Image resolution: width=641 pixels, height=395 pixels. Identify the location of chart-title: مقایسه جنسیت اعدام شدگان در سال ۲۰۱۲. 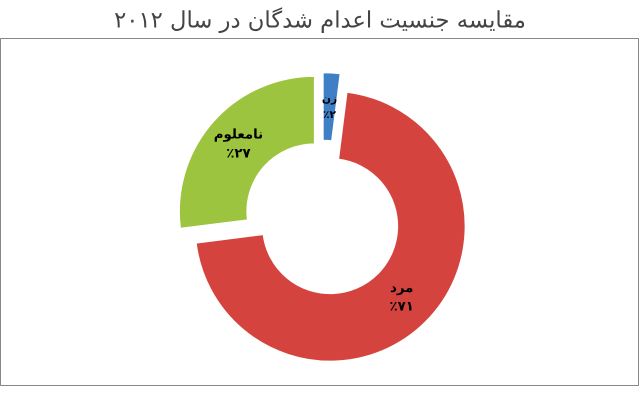
(320, 20).